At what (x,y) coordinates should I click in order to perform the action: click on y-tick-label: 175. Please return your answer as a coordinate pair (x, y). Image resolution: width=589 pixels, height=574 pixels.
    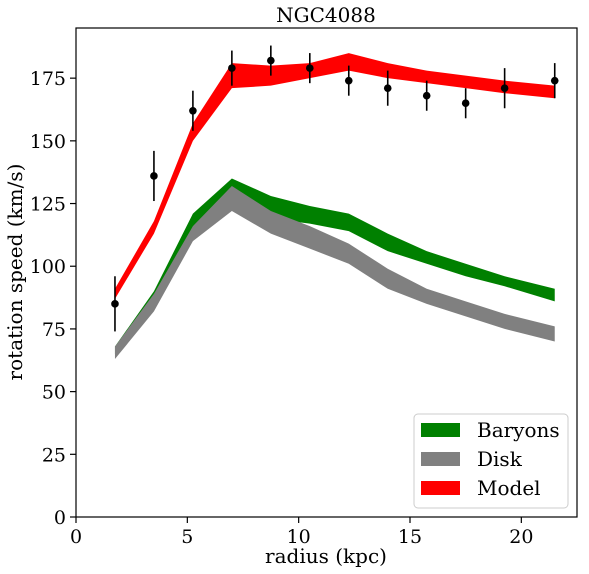
    Looking at the image, I should click on (48, 79).